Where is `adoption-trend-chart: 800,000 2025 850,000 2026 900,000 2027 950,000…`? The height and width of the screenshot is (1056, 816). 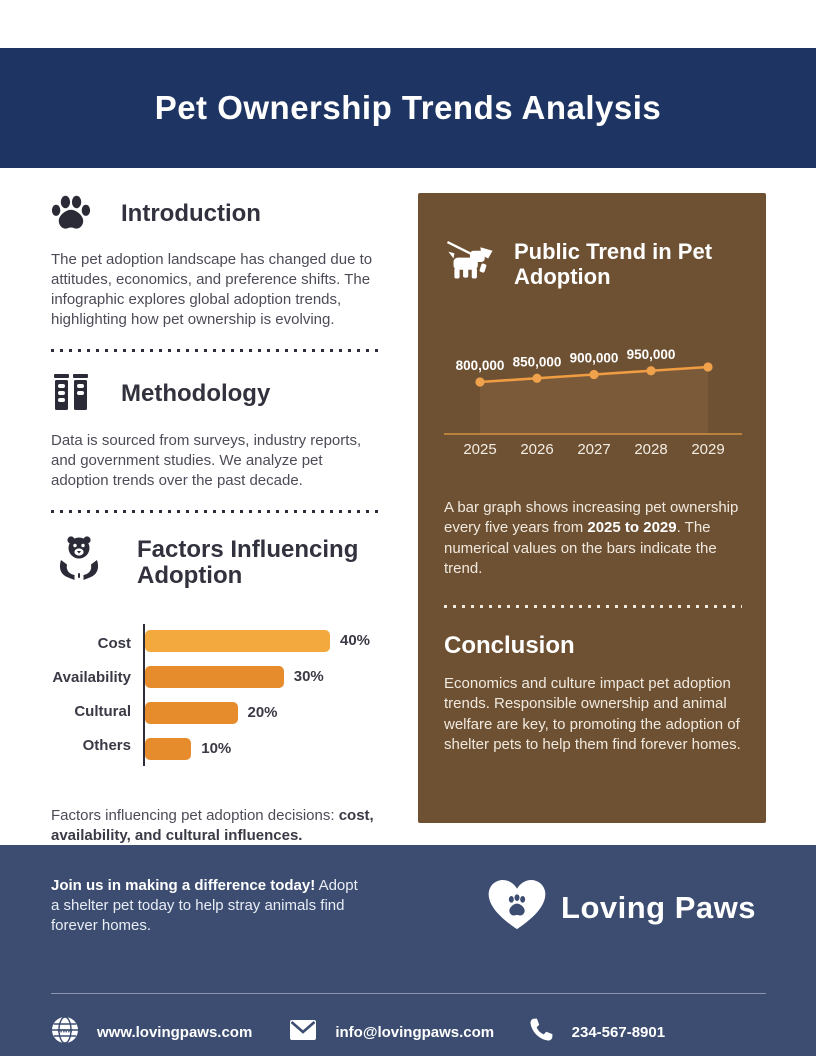
adoption-trend-chart: 800,000 2025 850,000 2026 900,000 2027 950,000… is located at coordinates (593, 402).